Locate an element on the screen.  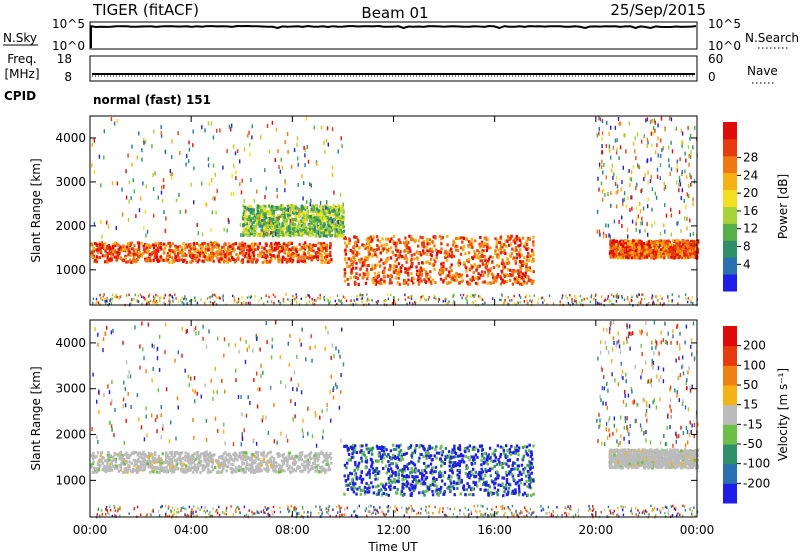
colorbar-tick-label: 8 is located at coordinates (747, 247).